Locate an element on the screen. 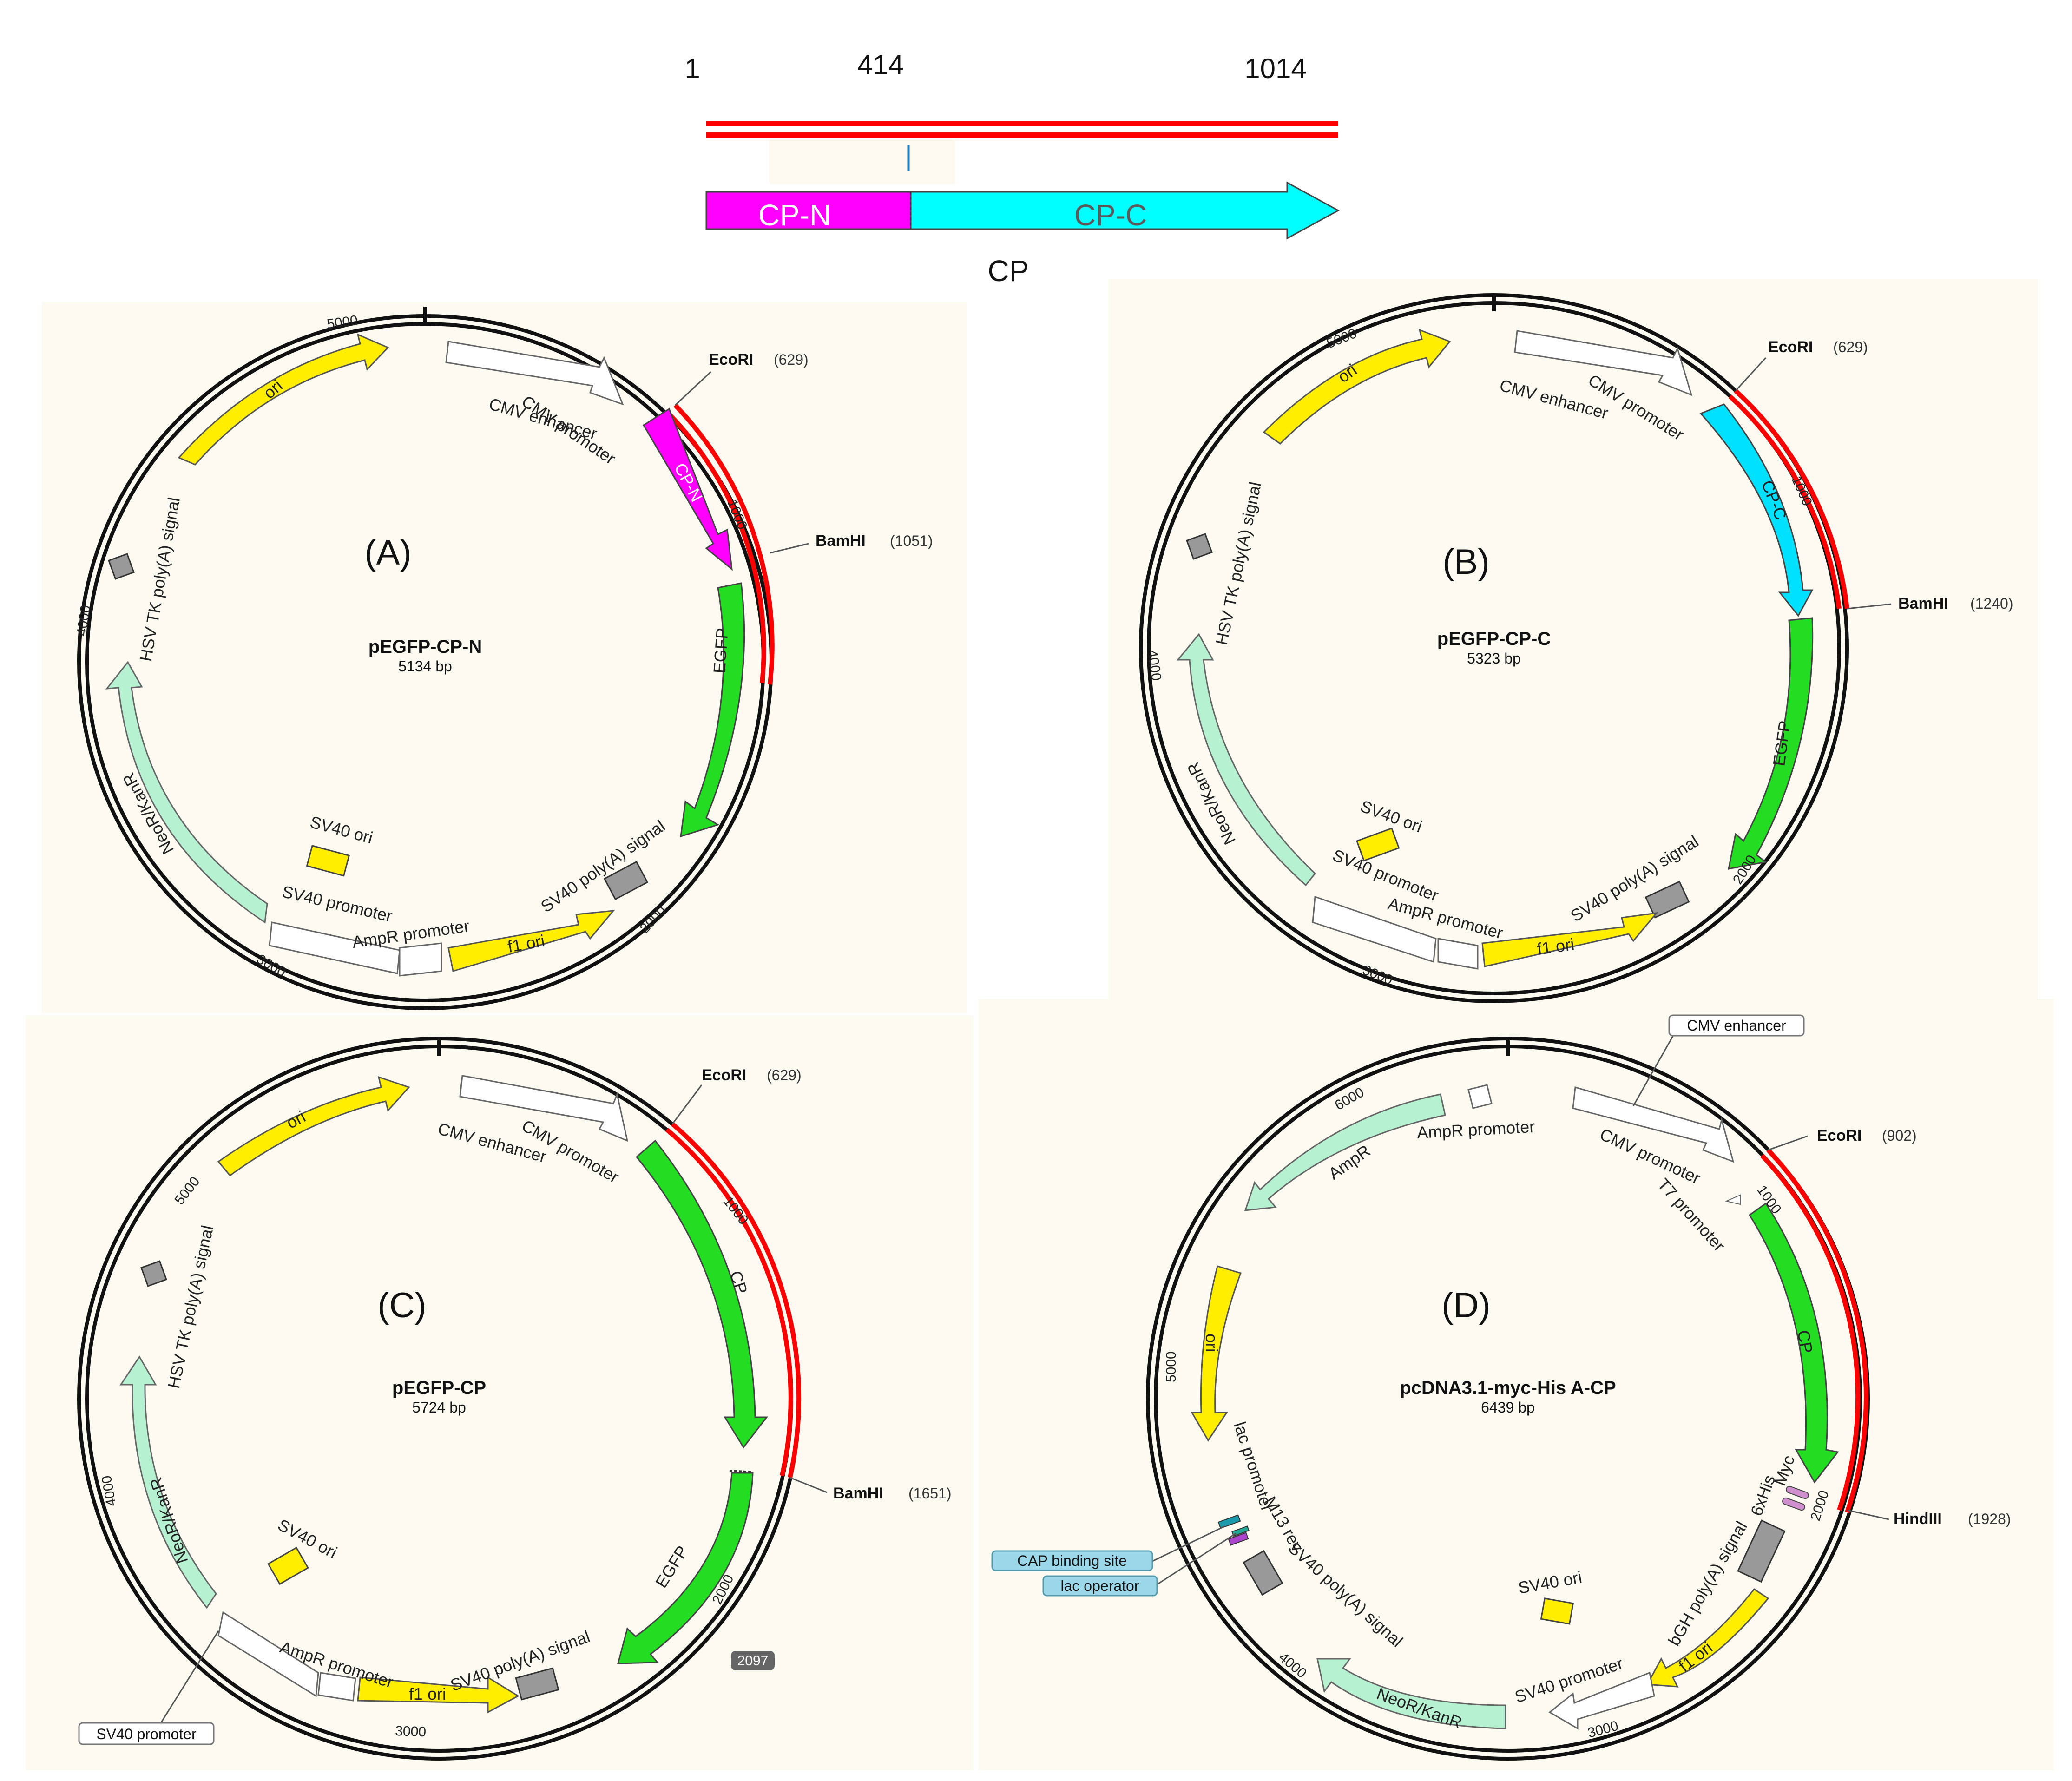 The width and height of the screenshot is (2072, 1781). hsv-tk-box-a is located at coordinates (121, 566).